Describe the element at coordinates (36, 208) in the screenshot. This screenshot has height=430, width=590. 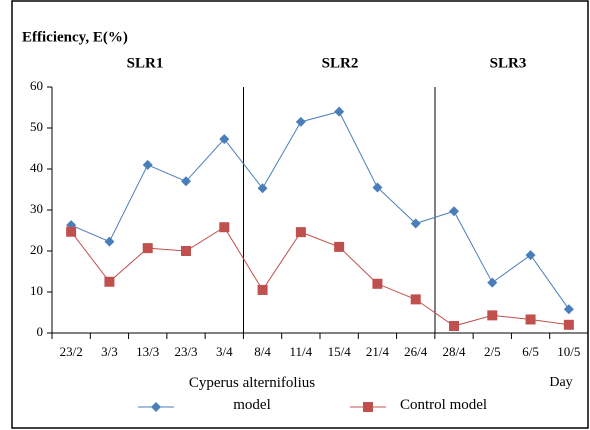
I see `y-tick-label: 30` at that location.